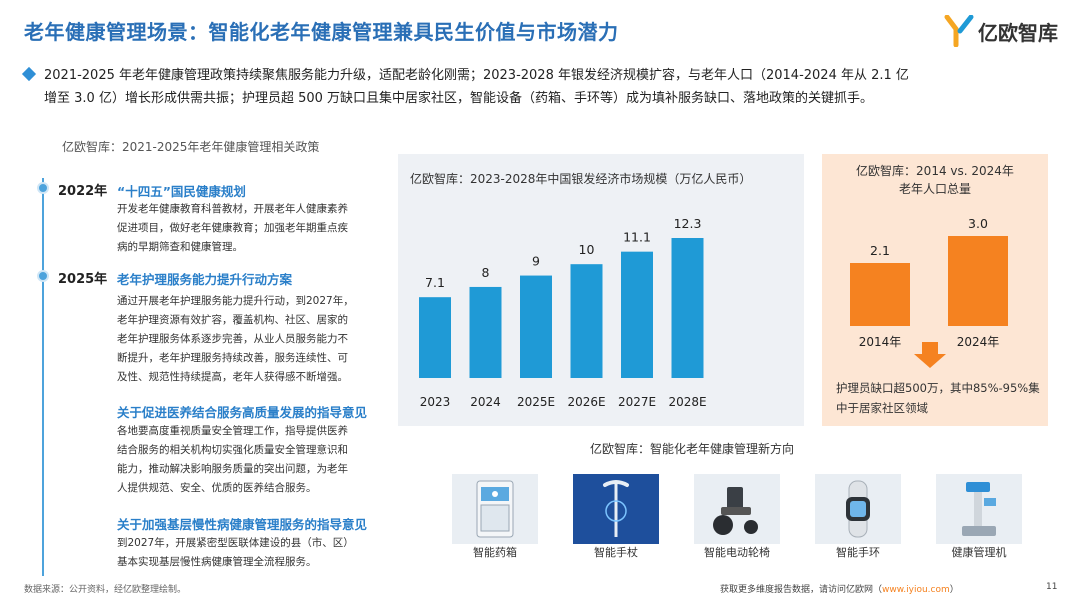 The image size is (1080, 608). I want to click on market-category-label: 2027E, so click(637, 402).